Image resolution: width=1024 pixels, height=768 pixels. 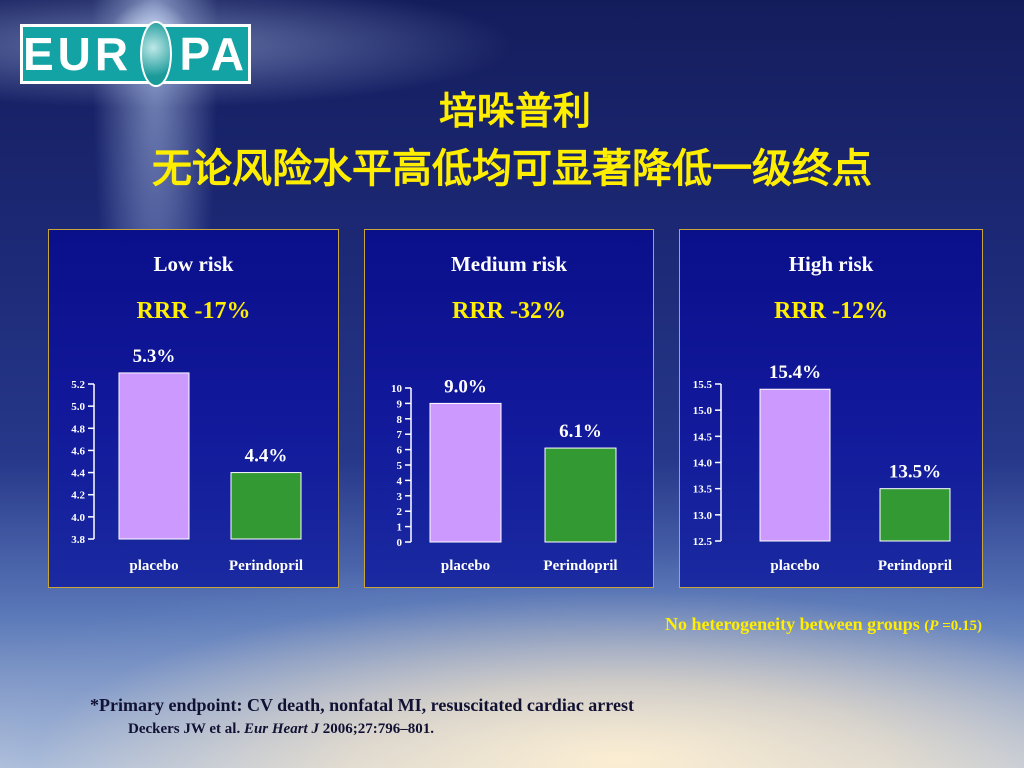 I want to click on page-title: 培哚普利, so click(x=514, y=111).